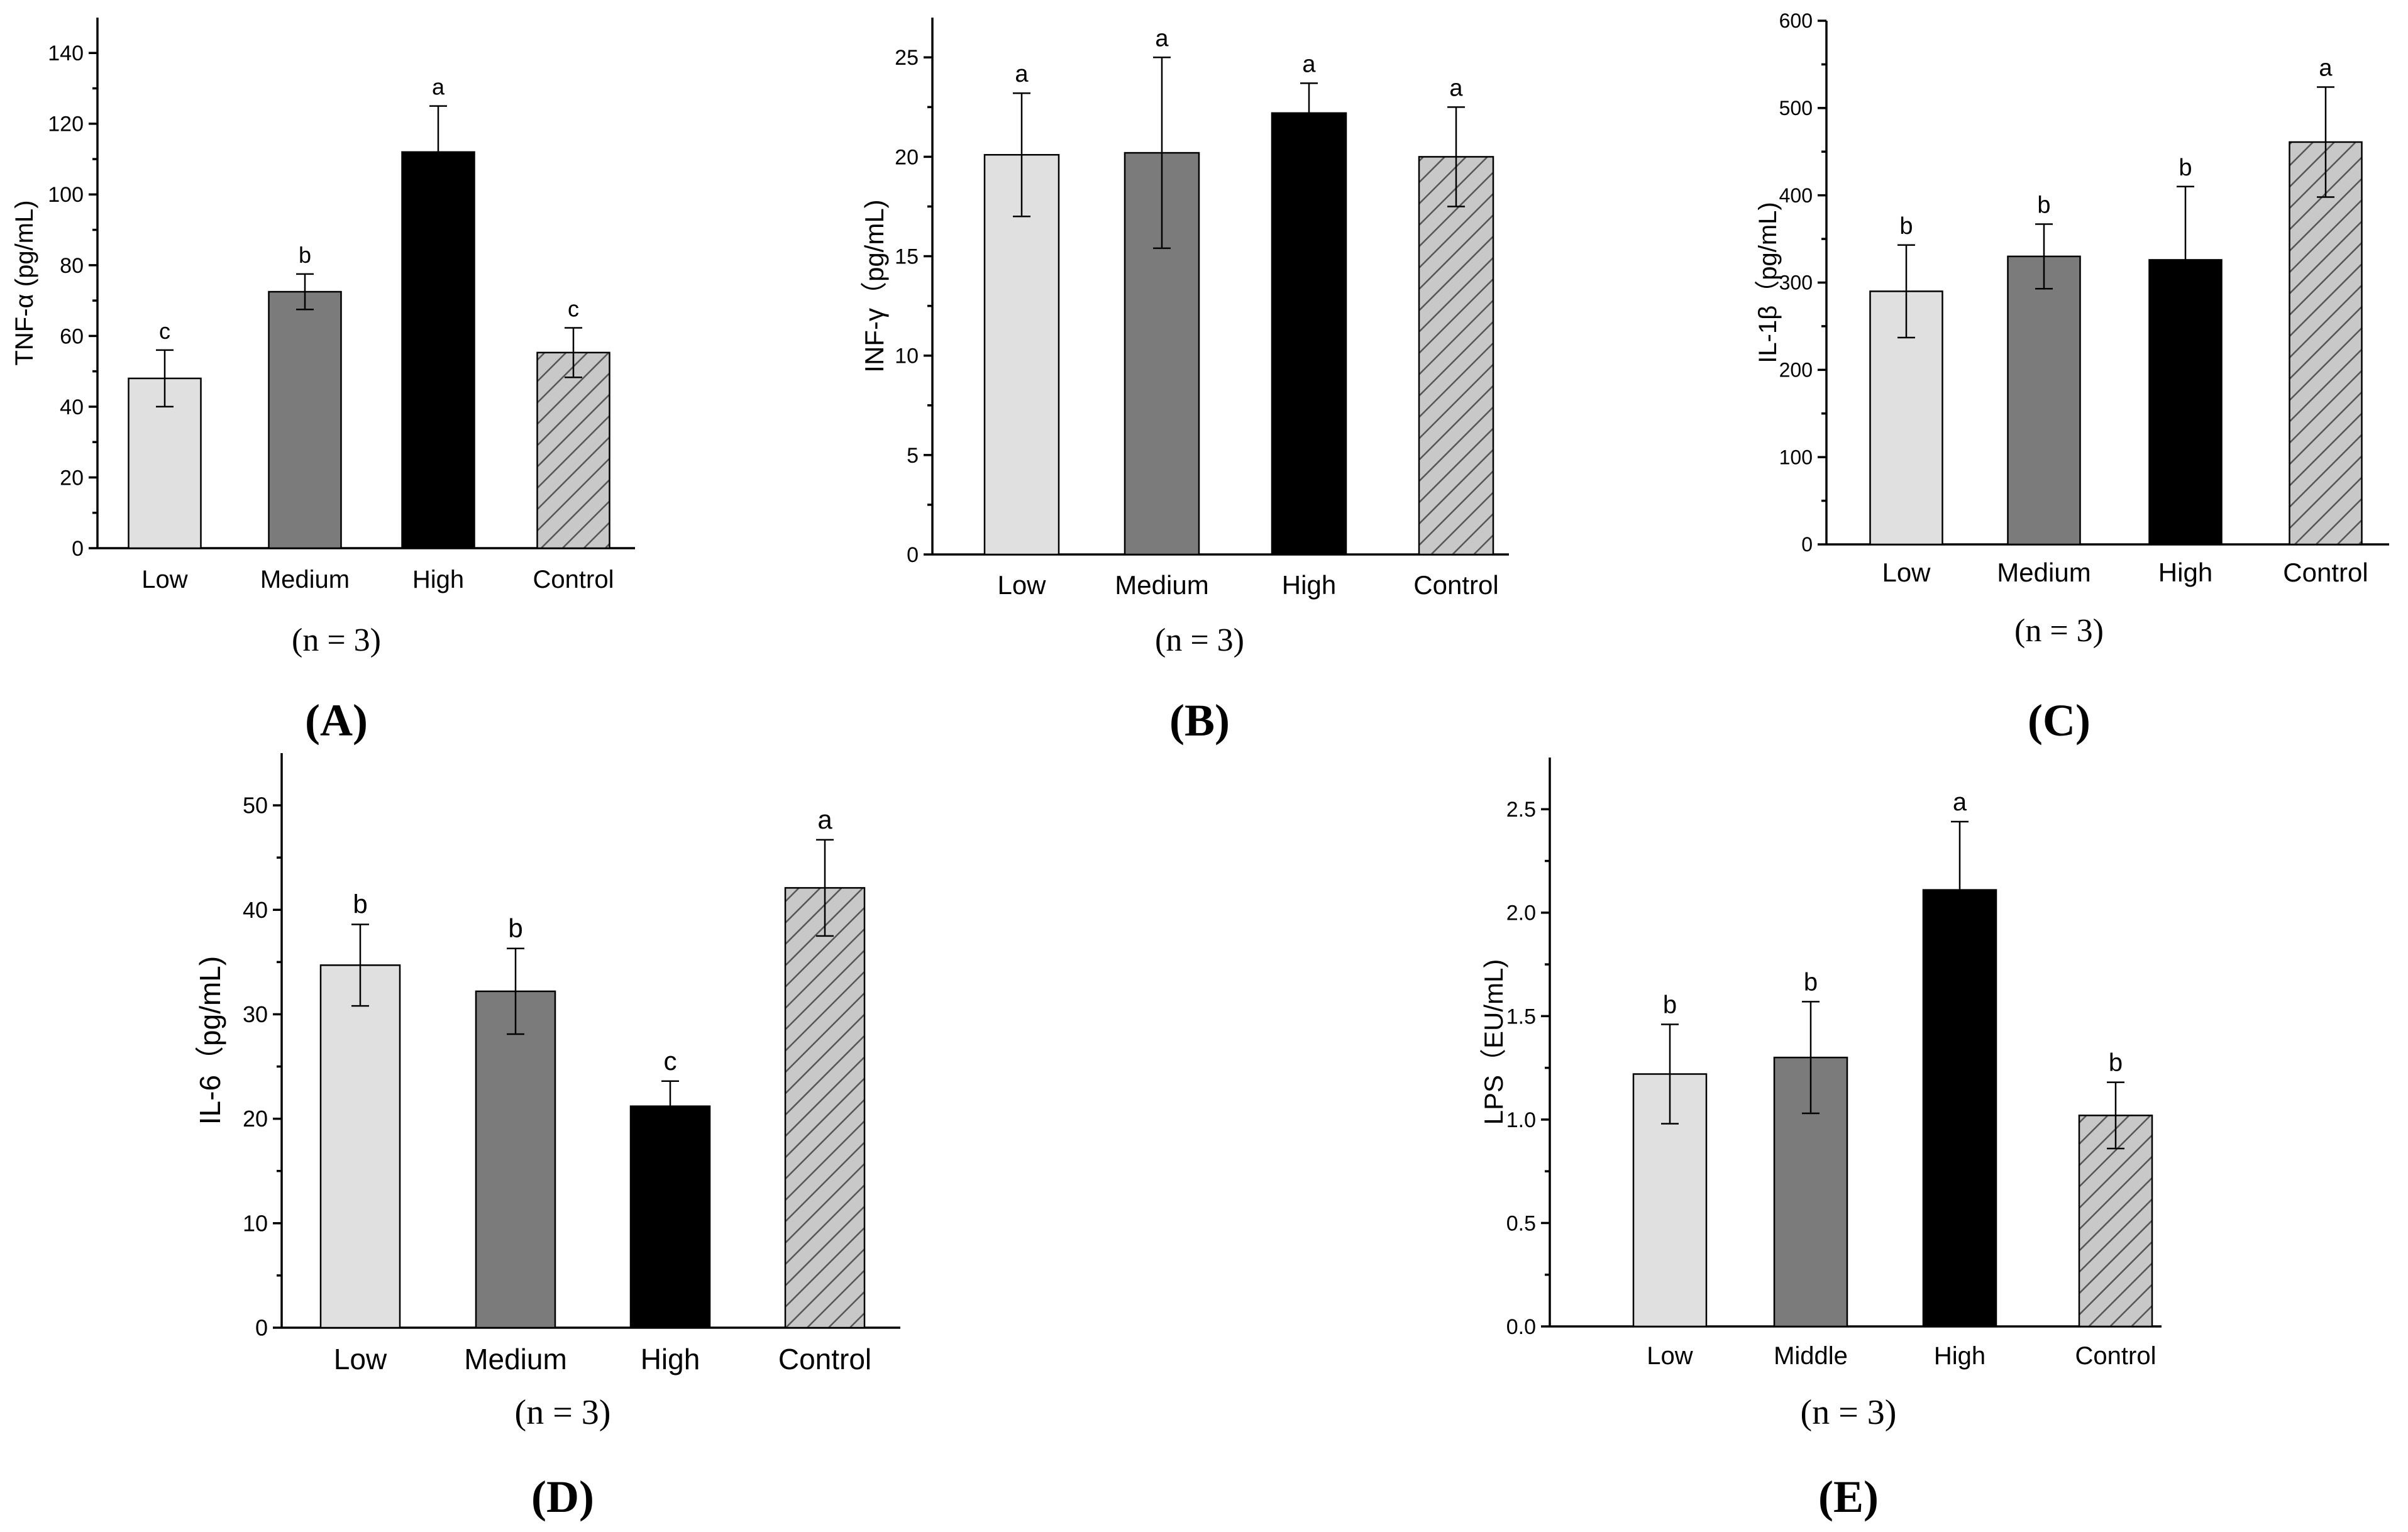 The image size is (2408, 1532). What do you see at coordinates (1521, 1120) in the screenshot?
I see `y-tick-label: 1.0` at bounding box center [1521, 1120].